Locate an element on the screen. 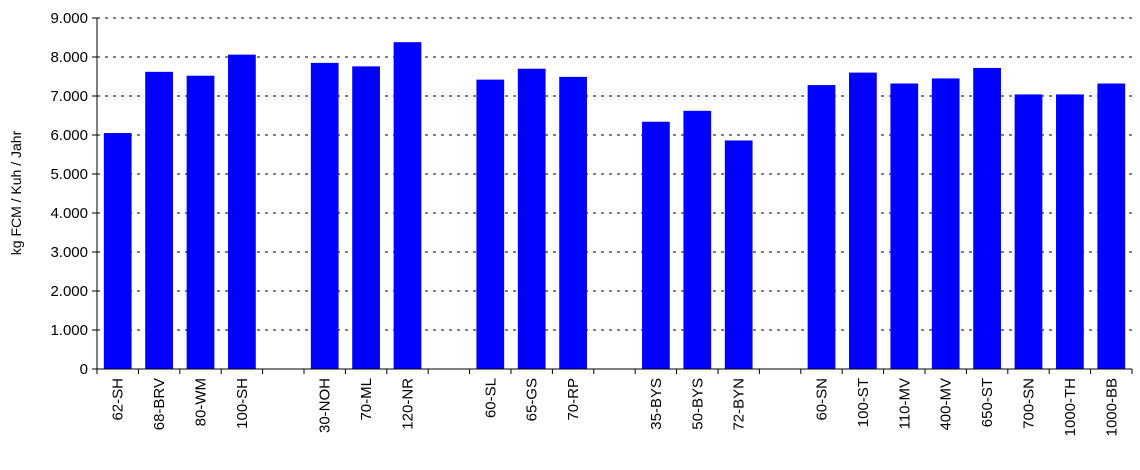 The width and height of the screenshot is (1140, 470). x-tick-label: 650-ST is located at coordinates (987, 402).